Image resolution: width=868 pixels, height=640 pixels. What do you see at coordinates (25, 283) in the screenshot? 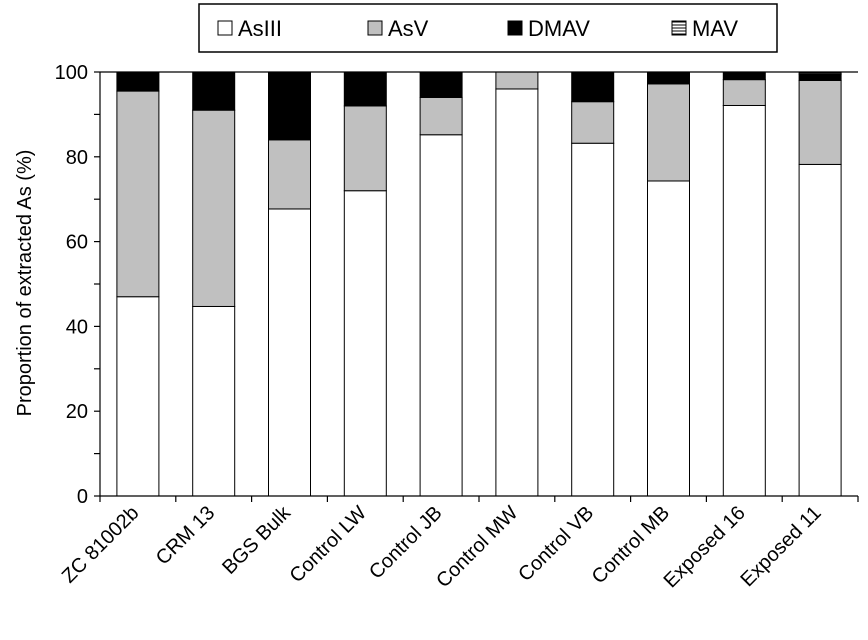
I see `y-axis-title: Proportion of extracted As (%)` at bounding box center [25, 283].